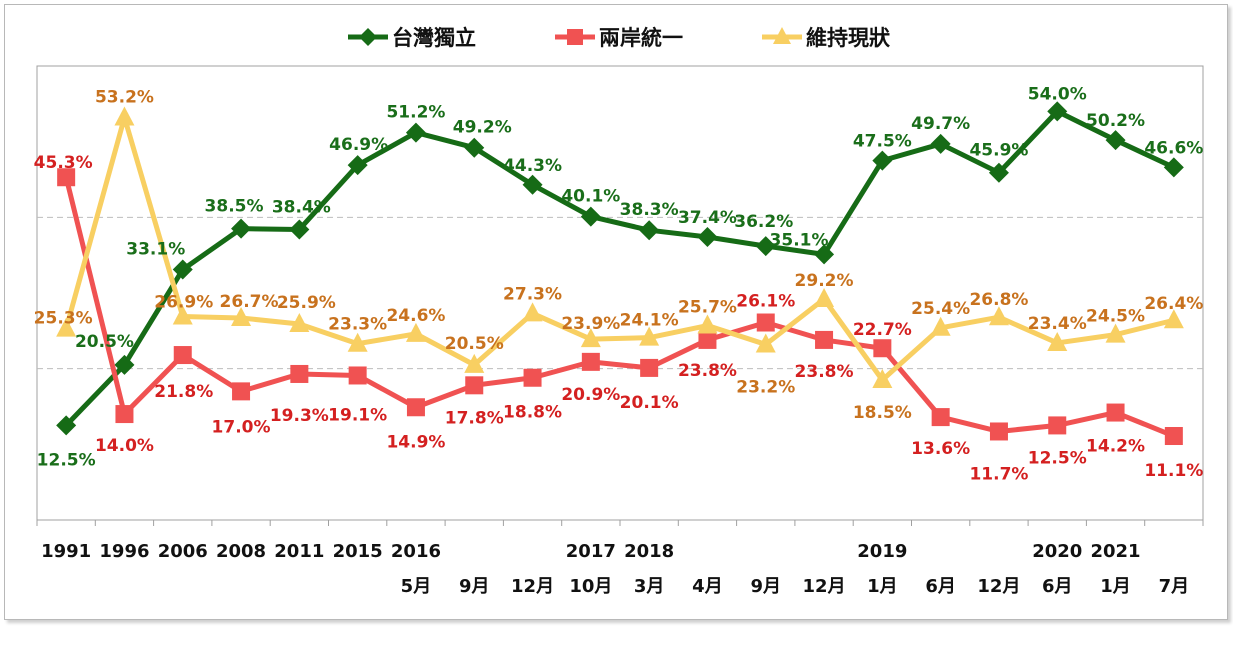 This screenshot has height=648, width=1233. What do you see at coordinates (763, 222) in the screenshot?
I see `data-label: 36.2%` at bounding box center [763, 222].